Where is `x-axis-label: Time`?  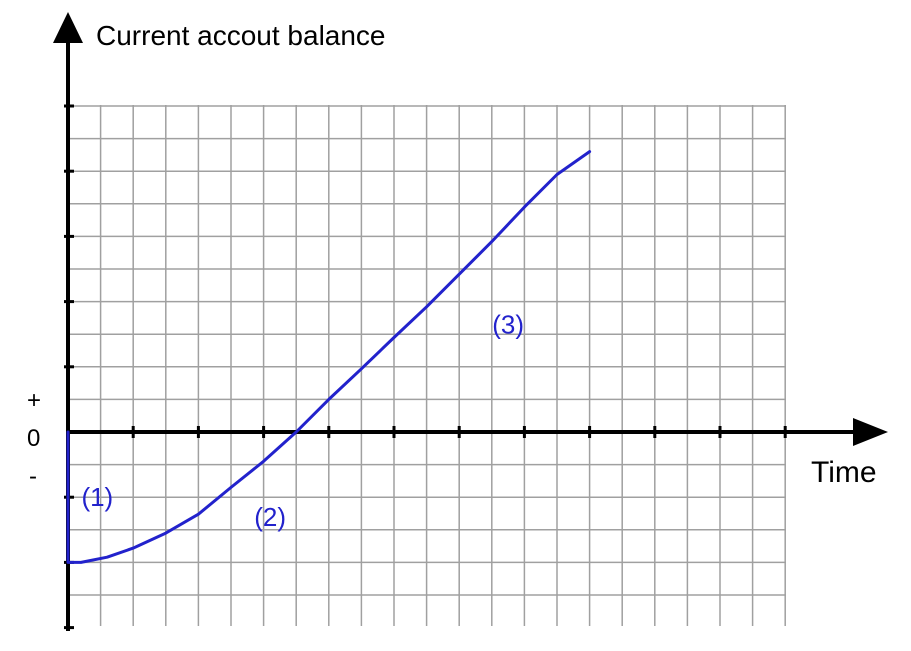 x-axis-label: Time is located at coordinates (844, 472).